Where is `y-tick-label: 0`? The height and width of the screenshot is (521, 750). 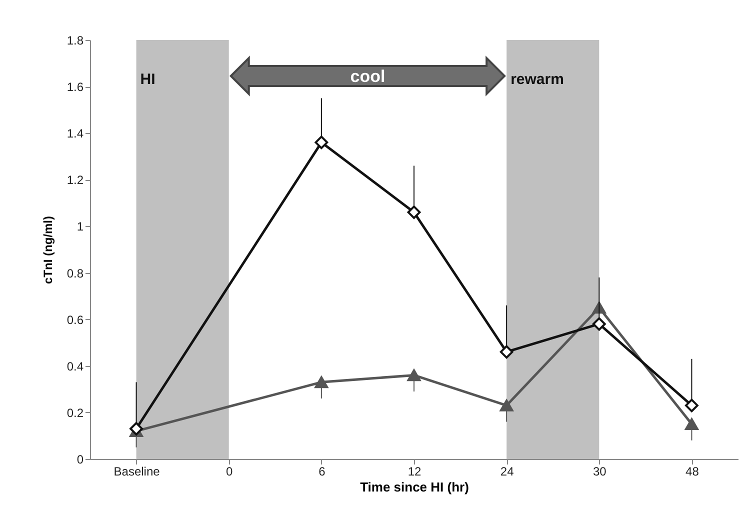 y-tick-label: 0 is located at coordinates (80, 459).